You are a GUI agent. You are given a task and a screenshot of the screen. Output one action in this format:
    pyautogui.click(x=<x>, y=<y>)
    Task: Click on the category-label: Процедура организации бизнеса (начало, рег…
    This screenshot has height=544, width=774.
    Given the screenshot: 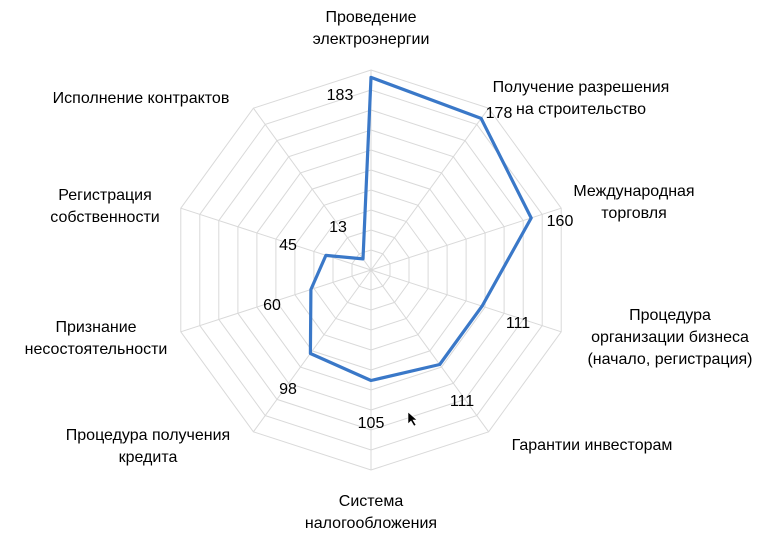 What is the action you would take?
    pyautogui.click(x=669, y=337)
    